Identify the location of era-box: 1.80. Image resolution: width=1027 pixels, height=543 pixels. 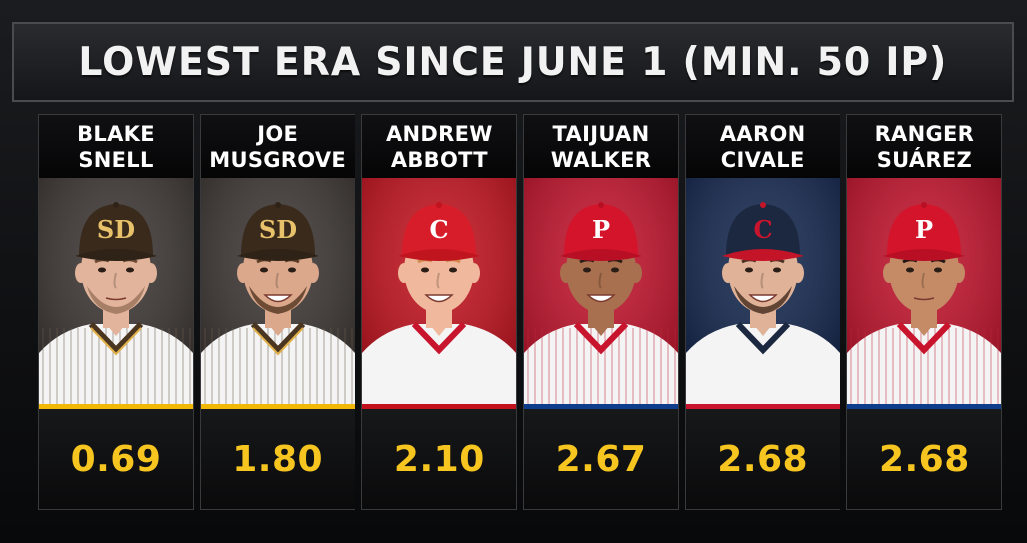
(277, 459).